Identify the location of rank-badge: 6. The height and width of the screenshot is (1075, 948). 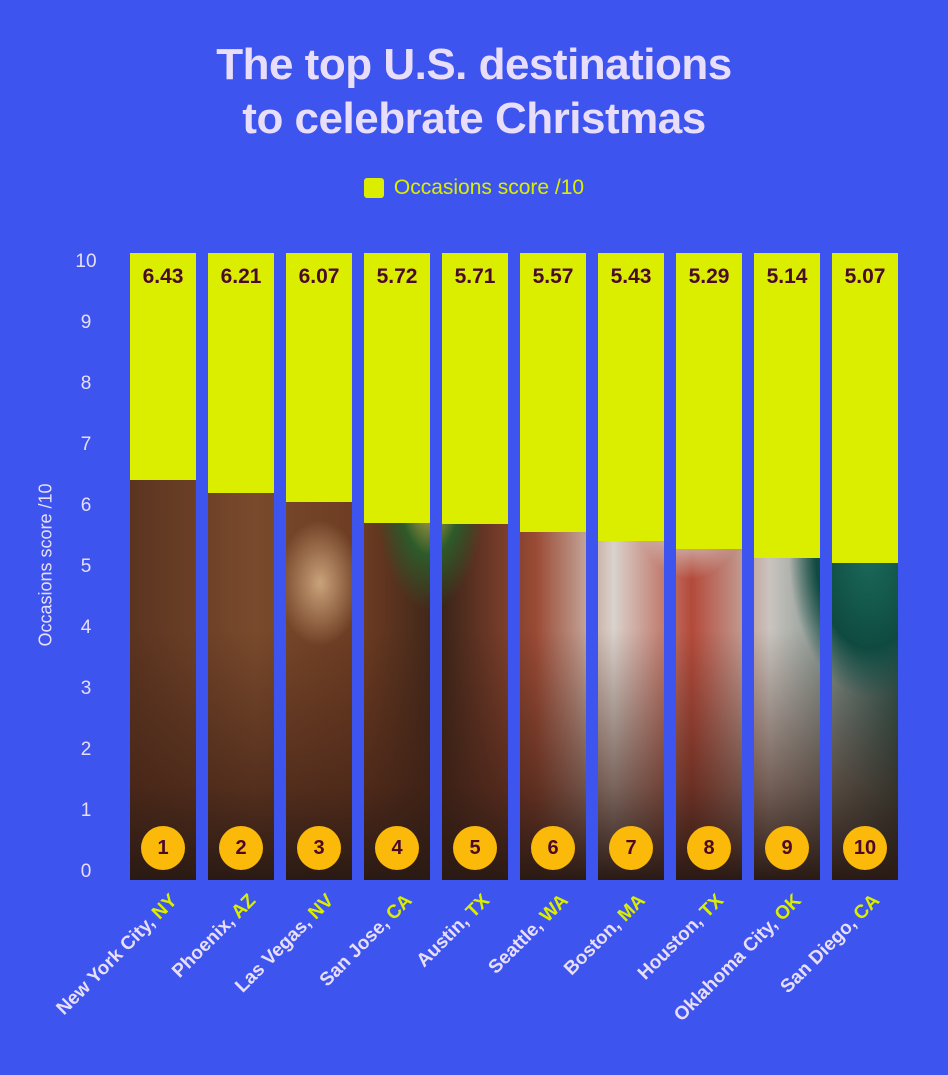
(553, 848).